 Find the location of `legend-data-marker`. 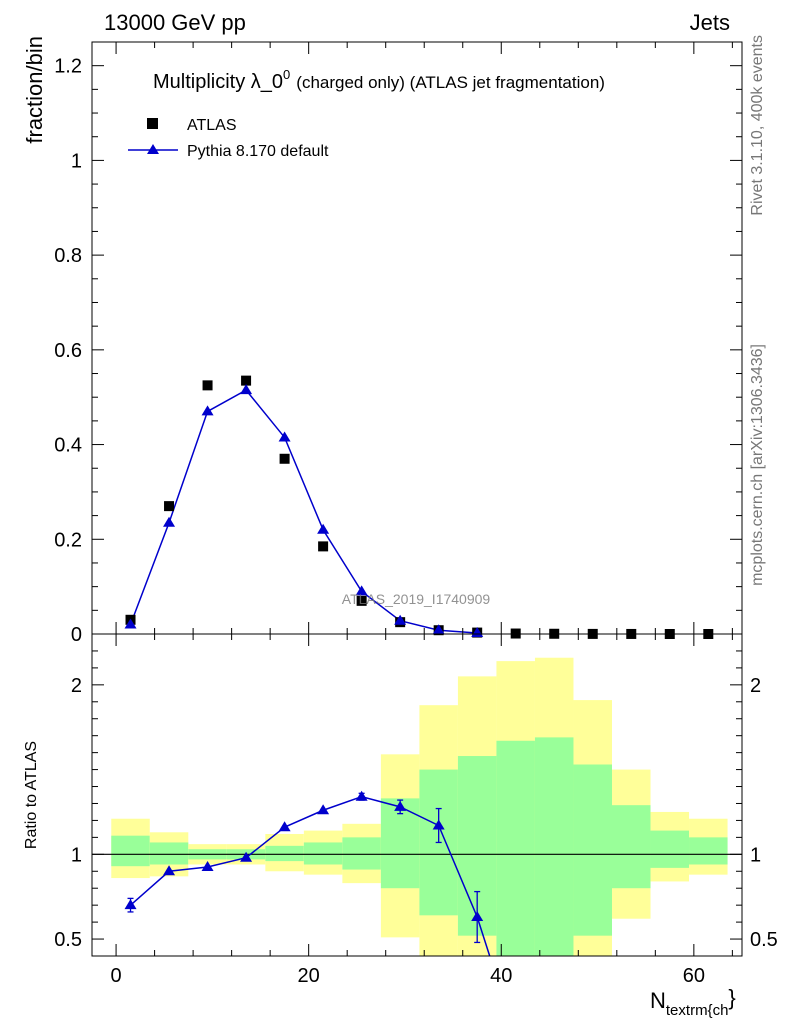

legend-data-marker is located at coordinates (152, 123).